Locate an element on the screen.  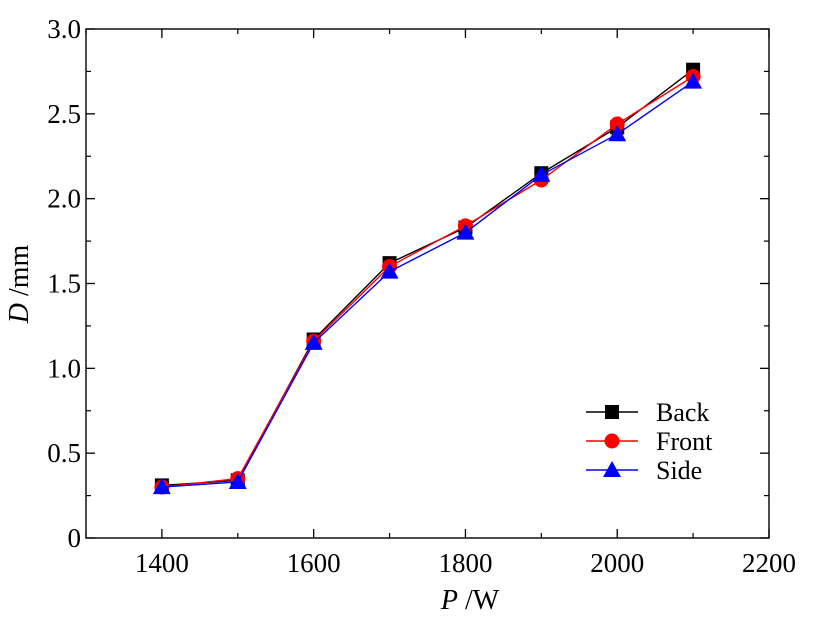
y-tick-label: 2.0 is located at coordinates (64, 199).